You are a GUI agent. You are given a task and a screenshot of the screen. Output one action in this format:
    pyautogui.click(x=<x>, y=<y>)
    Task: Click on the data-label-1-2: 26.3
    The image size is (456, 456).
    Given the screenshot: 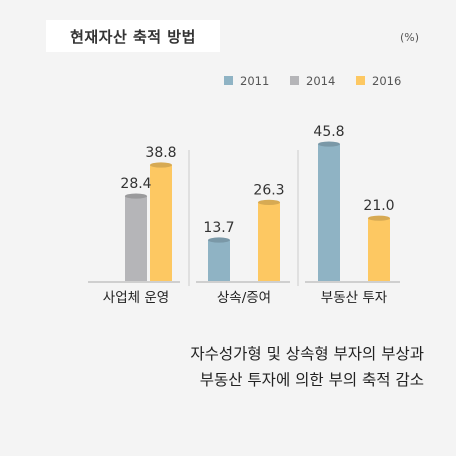 What is the action you would take?
    pyautogui.click(x=268, y=190)
    